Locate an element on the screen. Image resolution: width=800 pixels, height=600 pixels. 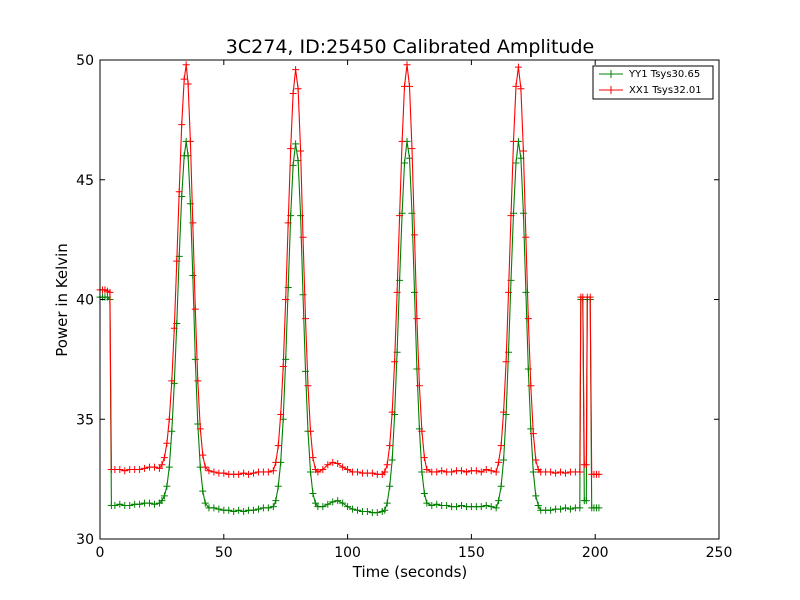
x-tick-label: 200 is located at coordinates (595, 553).